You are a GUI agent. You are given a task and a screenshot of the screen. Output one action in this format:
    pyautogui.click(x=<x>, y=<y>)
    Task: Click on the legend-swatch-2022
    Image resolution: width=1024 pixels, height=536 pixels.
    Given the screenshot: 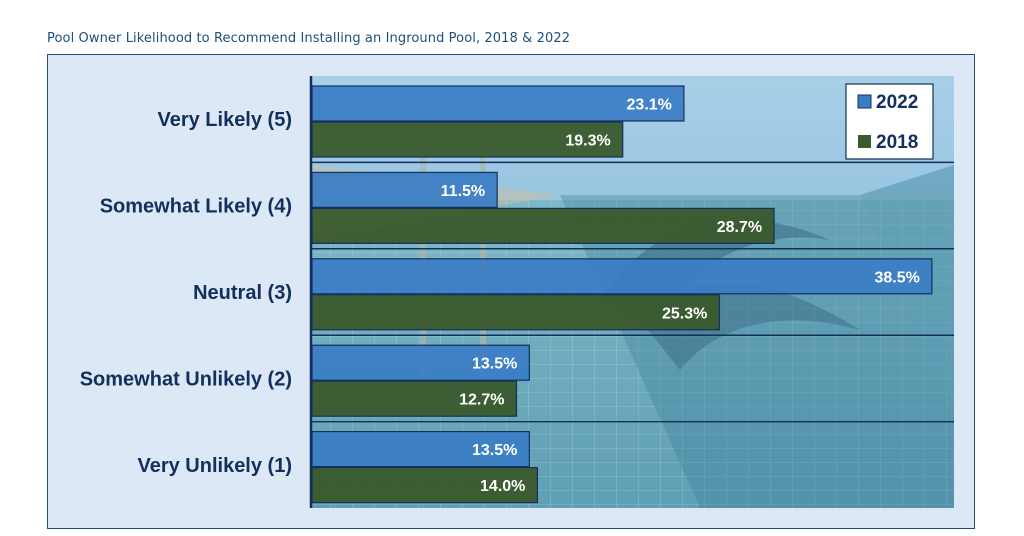 What is the action you would take?
    pyautogui.click(x=864, y=101)
    